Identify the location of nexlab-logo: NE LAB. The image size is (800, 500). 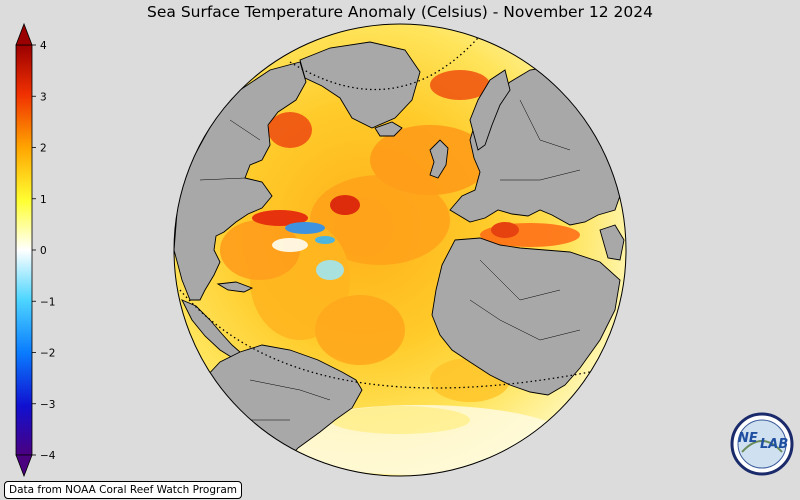
(762, 444).